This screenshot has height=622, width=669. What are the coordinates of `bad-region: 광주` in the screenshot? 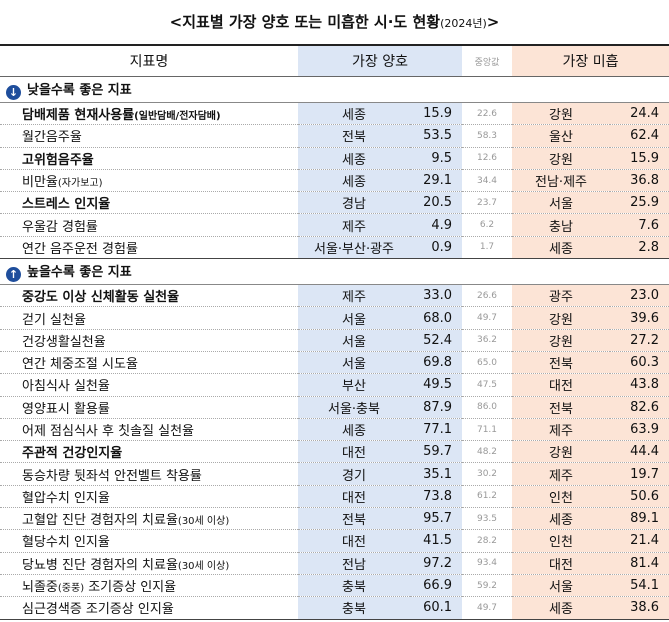 It's located at (561, 296).